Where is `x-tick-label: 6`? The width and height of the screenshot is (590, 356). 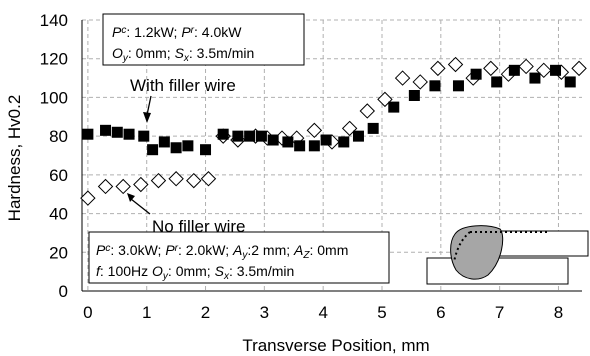
x-tick-label: 6 is located at coordinates (440, 312).